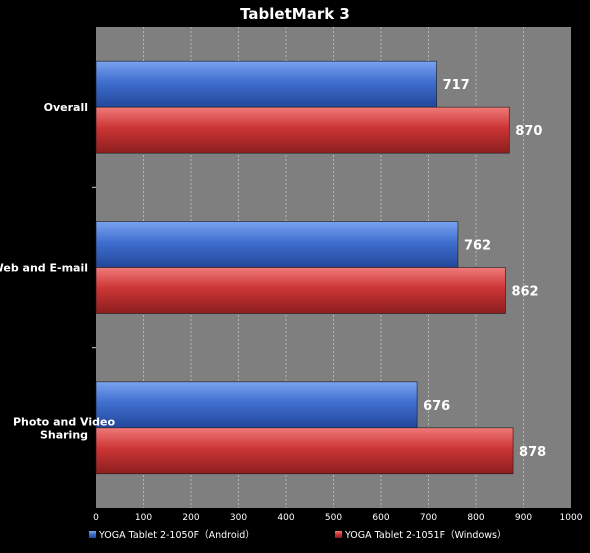 The height and width of the screenshot is (553, 590). Describe the element at coordinates (176, 535) in the screenshot. I see `legend-label-android: YOGA Tablet 2-1050F（Android）` at that location.